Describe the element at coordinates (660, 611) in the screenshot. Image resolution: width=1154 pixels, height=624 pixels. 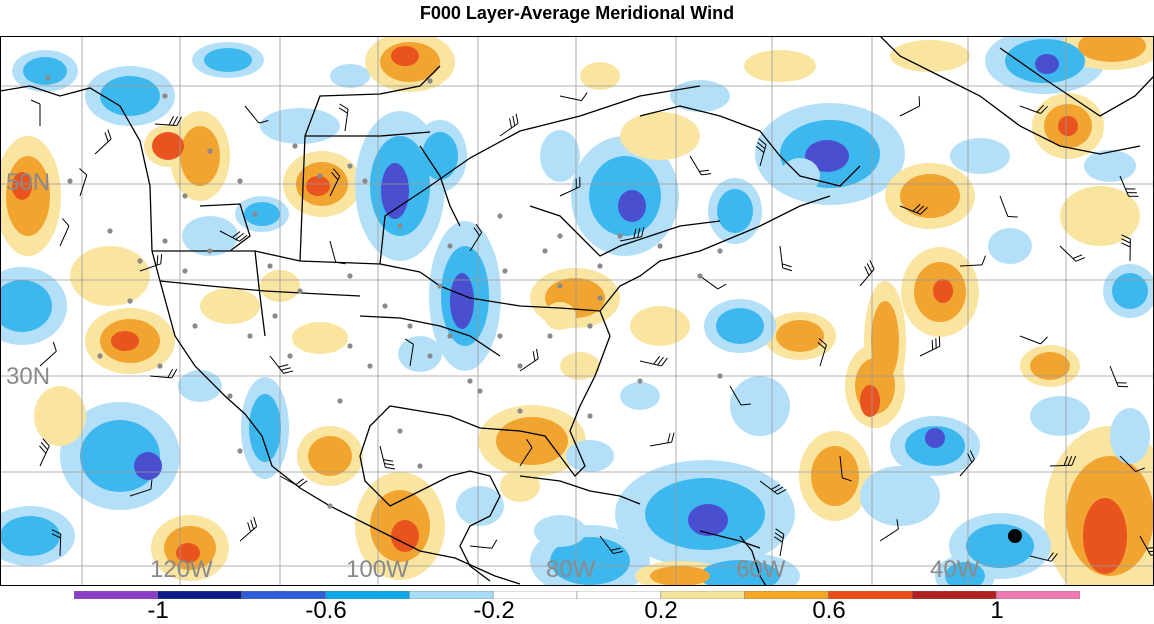
I see `colorbar-tick-0-2: 0.2` at that location.